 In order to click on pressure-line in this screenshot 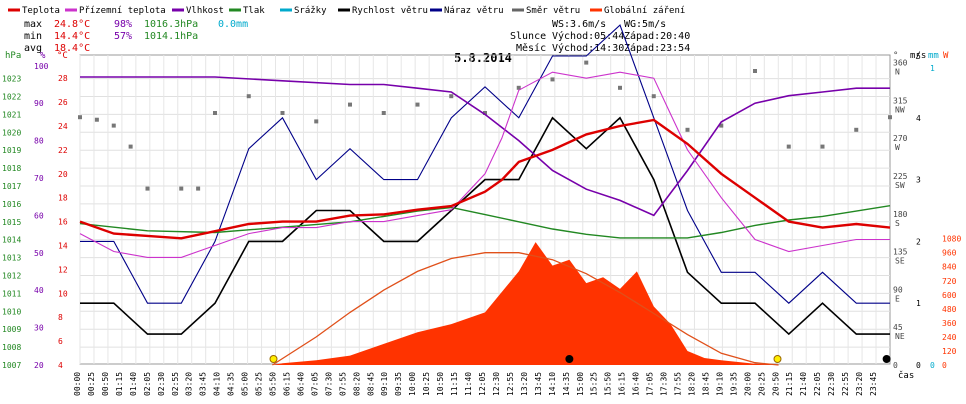, I will do `click(485, 222)`.